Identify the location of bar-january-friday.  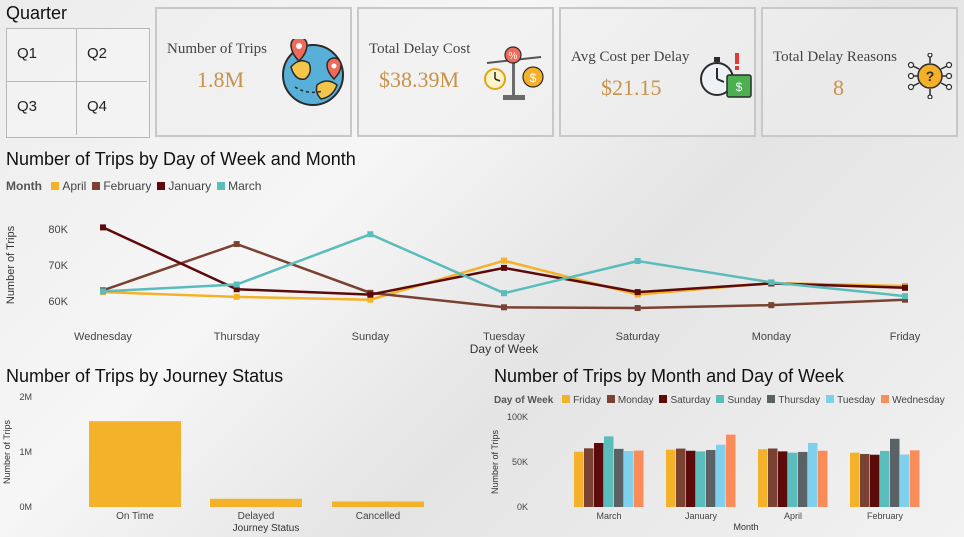
(671, 478).